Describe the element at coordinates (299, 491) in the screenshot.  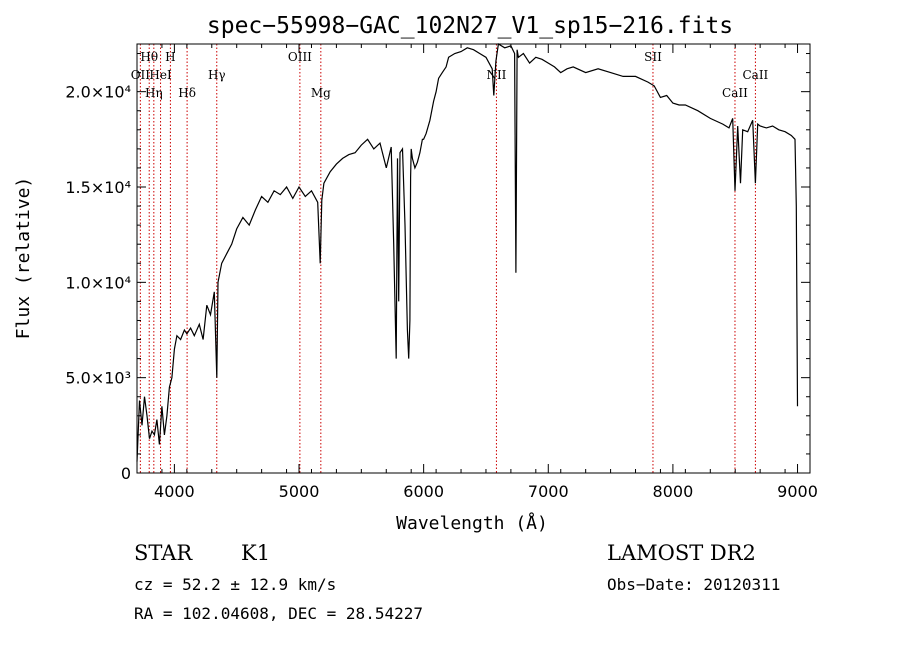
I see `x-tick-label-1: 5000` at that location.